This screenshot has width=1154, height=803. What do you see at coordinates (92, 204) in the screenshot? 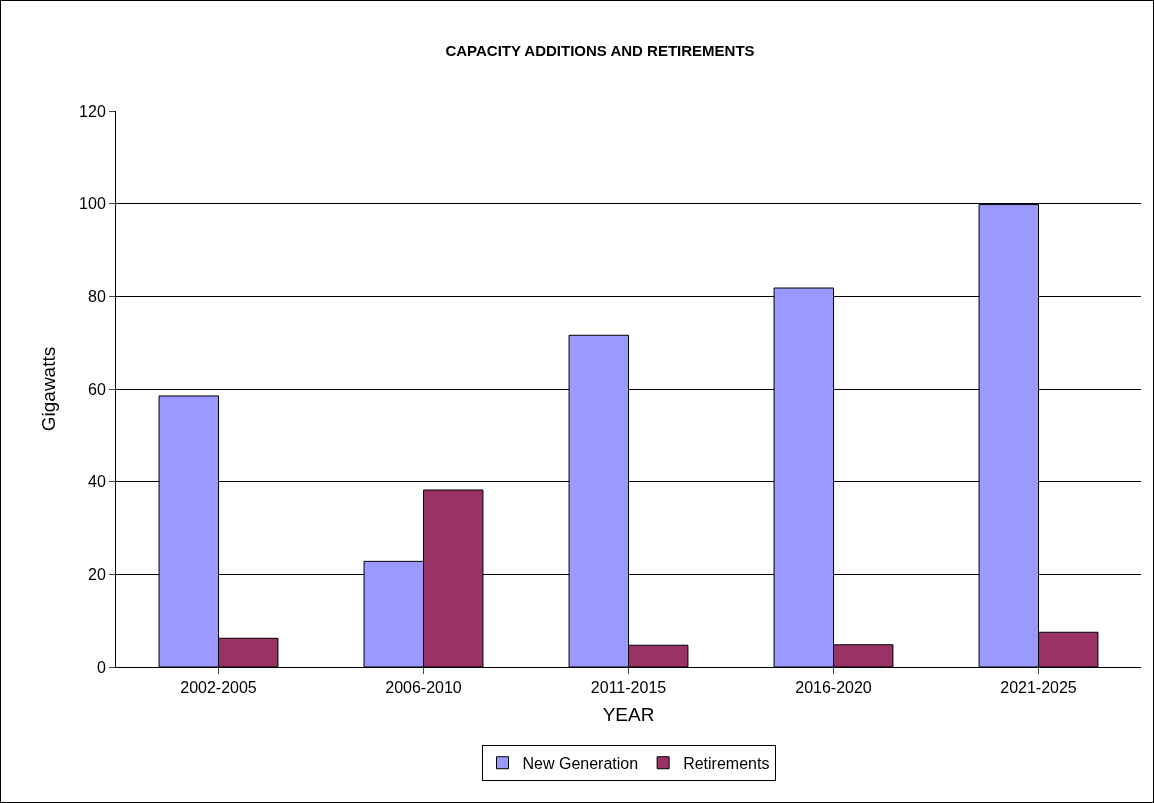
I see `y-tick-label: 100` at bounding box center [92, 204].